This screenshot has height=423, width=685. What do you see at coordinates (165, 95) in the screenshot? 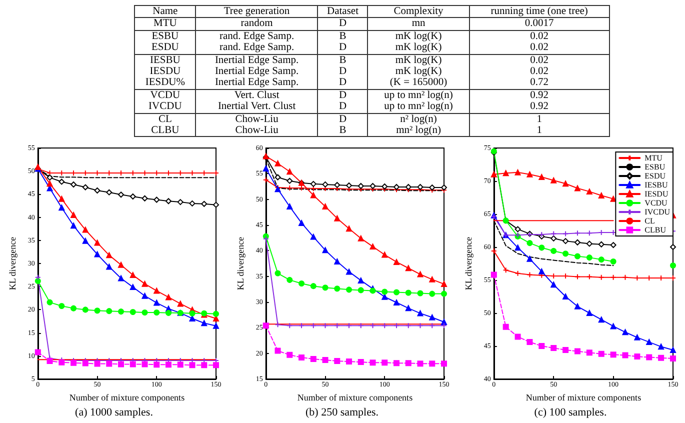
I see `text: VCDU` at bounding box center [165, 95].